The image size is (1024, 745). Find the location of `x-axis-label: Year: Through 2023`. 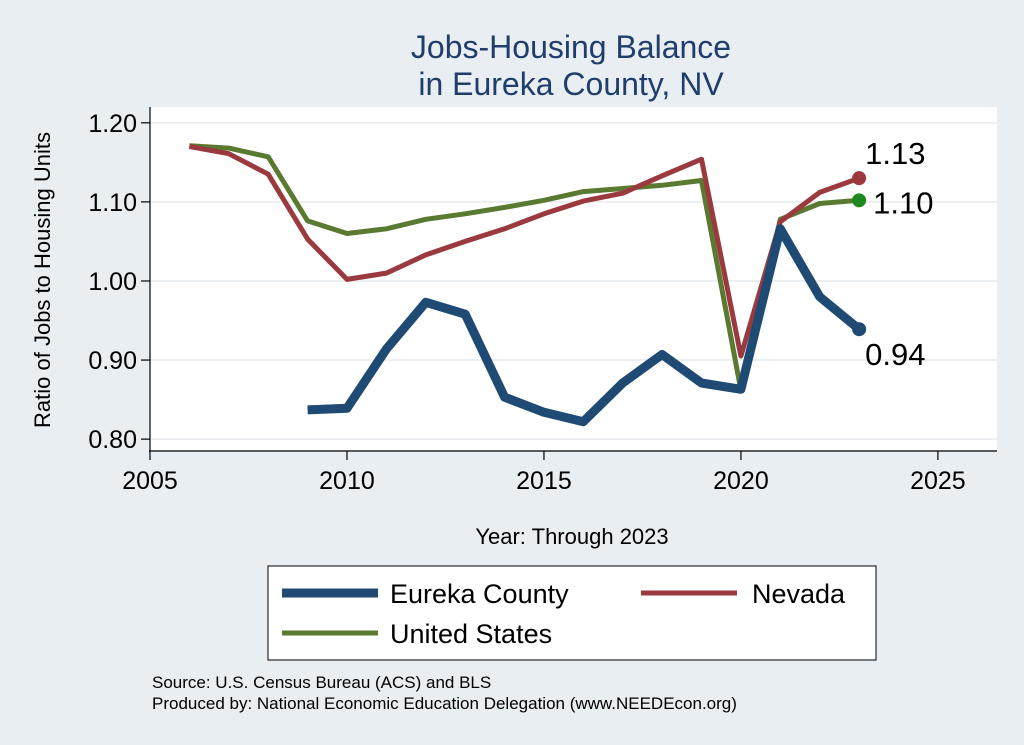

x-axis-label: Year: Through 2023 is located at coordinates (571, 536).